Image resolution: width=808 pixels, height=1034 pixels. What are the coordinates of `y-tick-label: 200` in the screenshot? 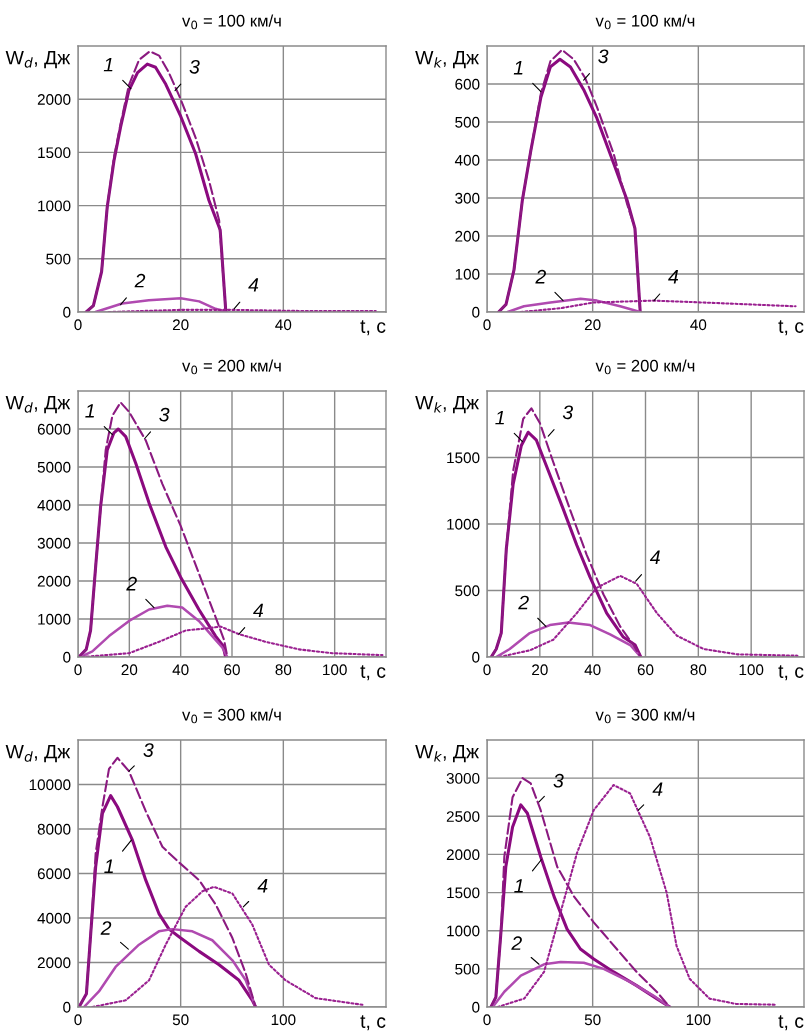 It's located at (467, 236).